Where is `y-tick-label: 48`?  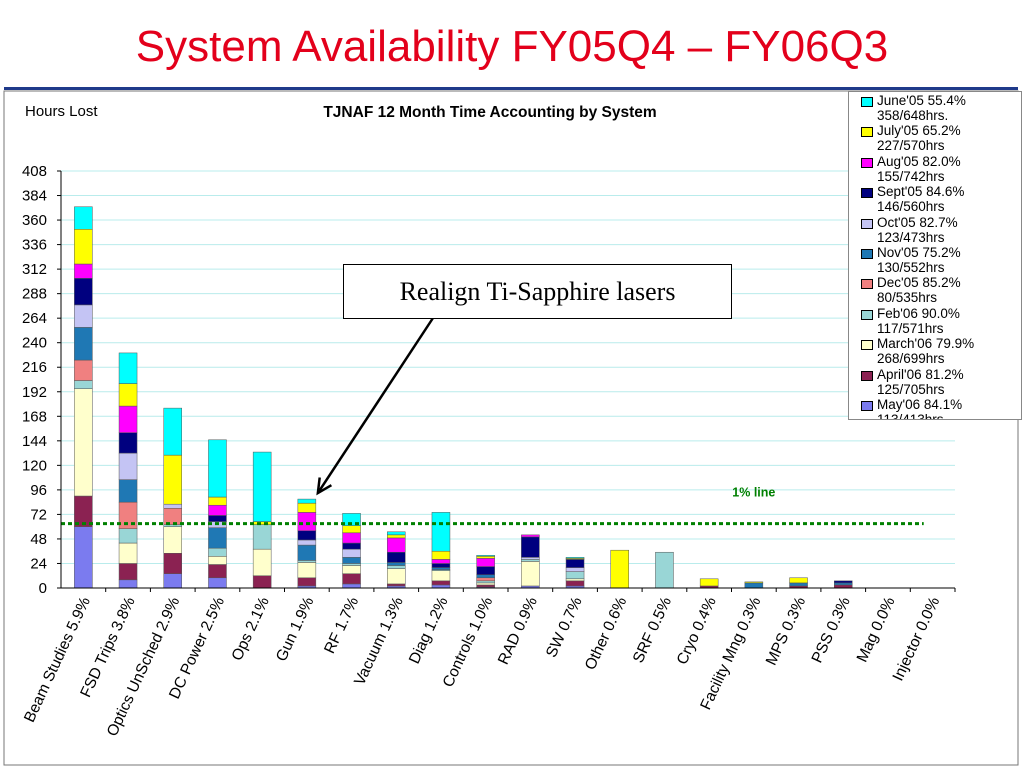 y-tick-label: 48 is located at coordinates (38, 539).